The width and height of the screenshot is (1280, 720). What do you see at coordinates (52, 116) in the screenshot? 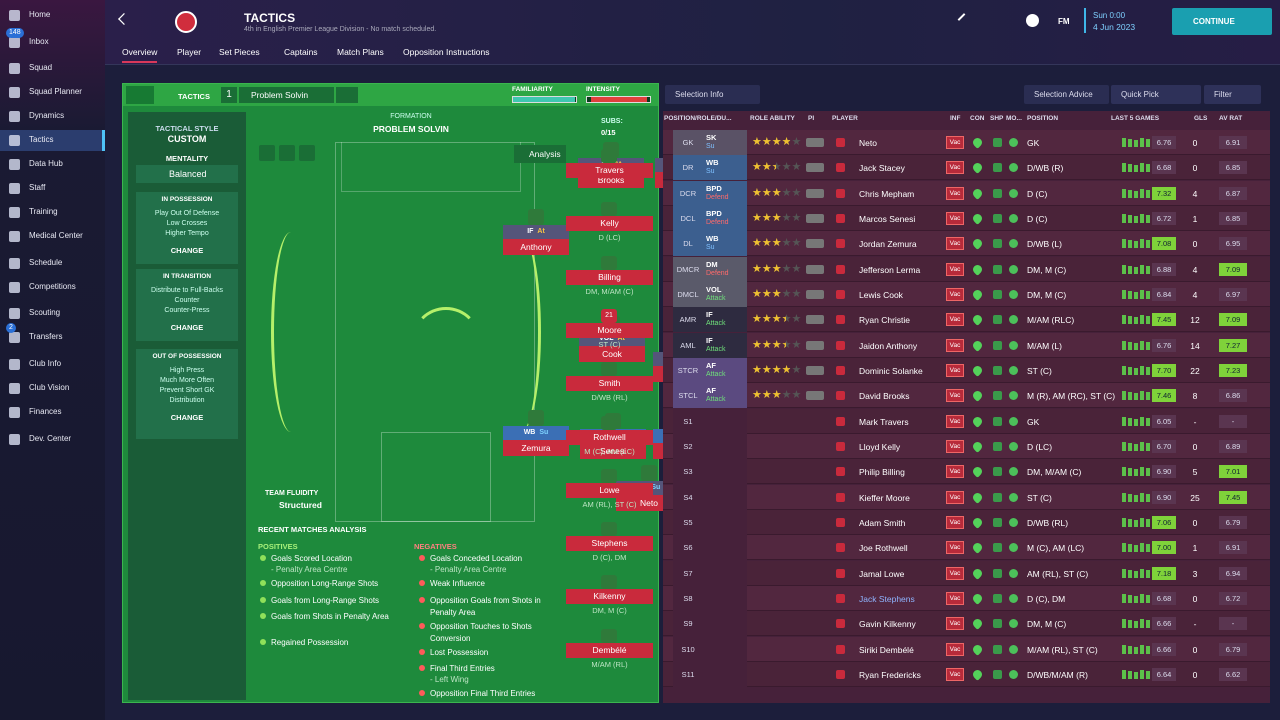
I see `nav-item: Dynamics` at bounding box center [52, 116].